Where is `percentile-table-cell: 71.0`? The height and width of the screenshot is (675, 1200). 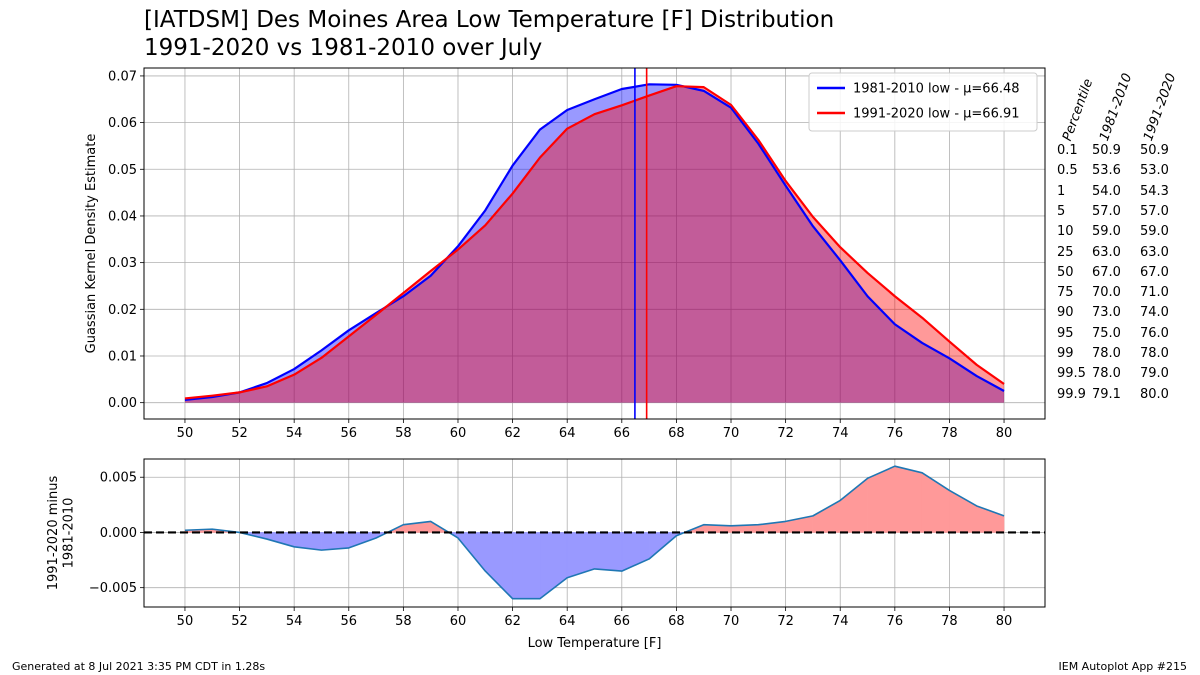 percentile-table-cell: 71.0 is located at coordinates (1154, 293).